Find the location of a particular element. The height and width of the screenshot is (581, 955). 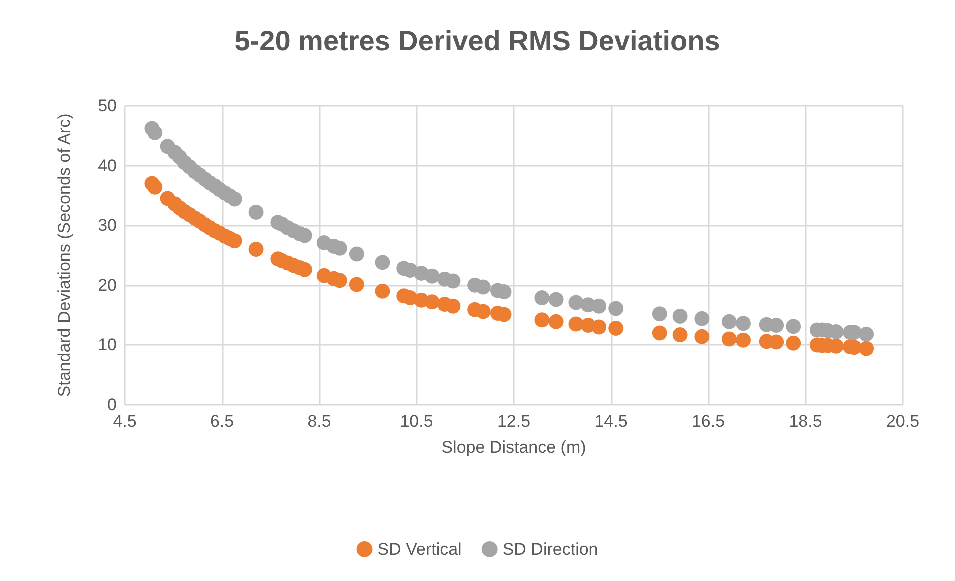

x-axis-title: Slope Distance (m) is located at coordinates (514, 447).